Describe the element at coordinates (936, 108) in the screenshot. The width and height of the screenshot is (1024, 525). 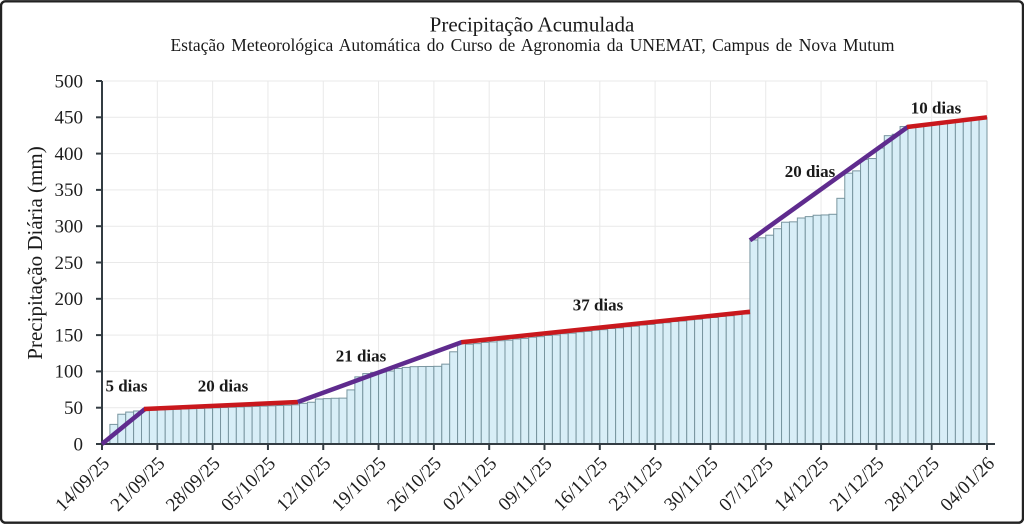
I see `svg-text: 10 dias` at that location.